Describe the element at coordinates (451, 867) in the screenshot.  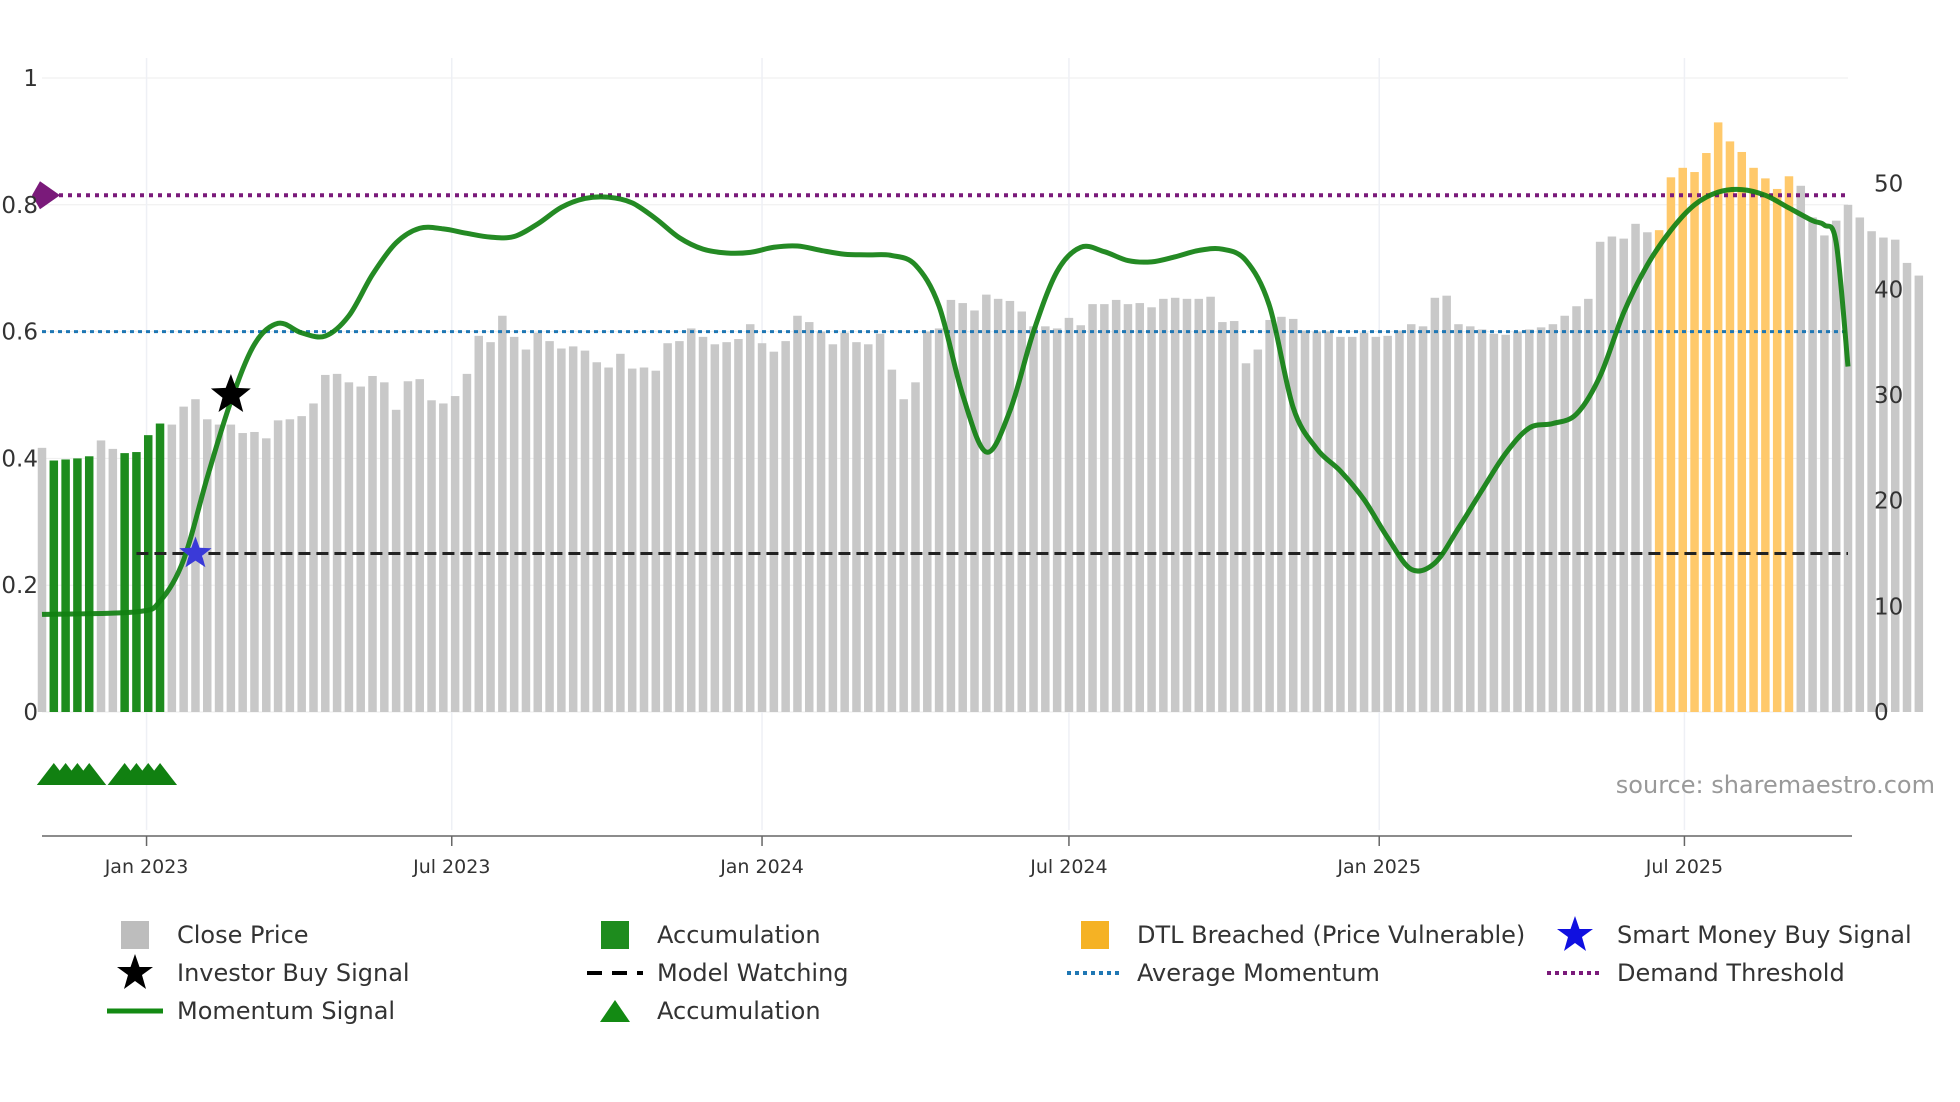
I see `x-tick-label: Jul 2023` at that location.